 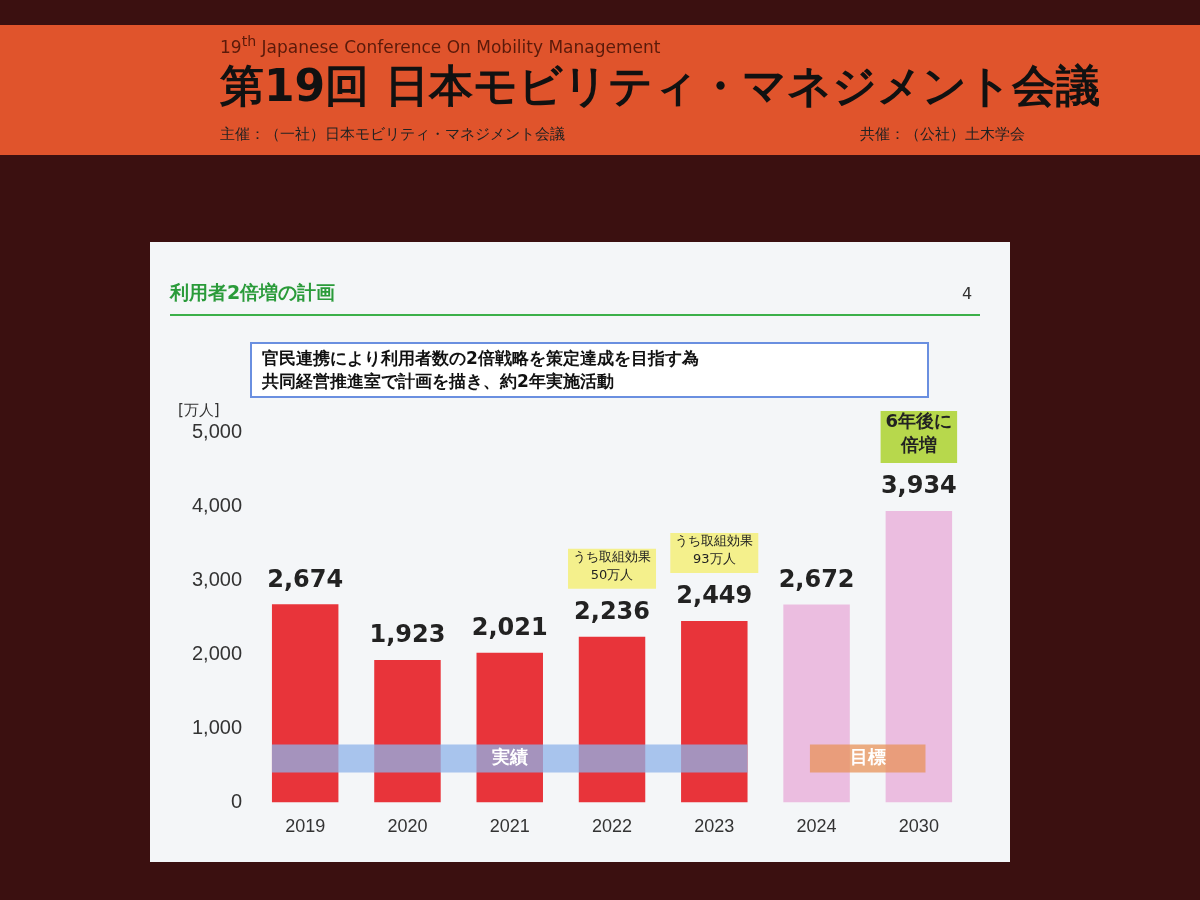 I want to click on y-tick-label: 0, so click(x=236, y=800).